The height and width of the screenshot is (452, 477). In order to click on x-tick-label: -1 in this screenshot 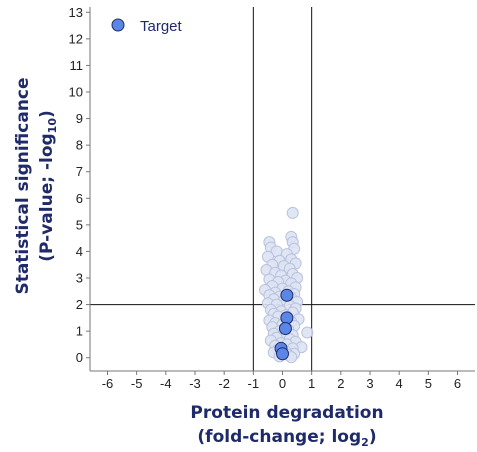, I will do `click(254, 383)`.